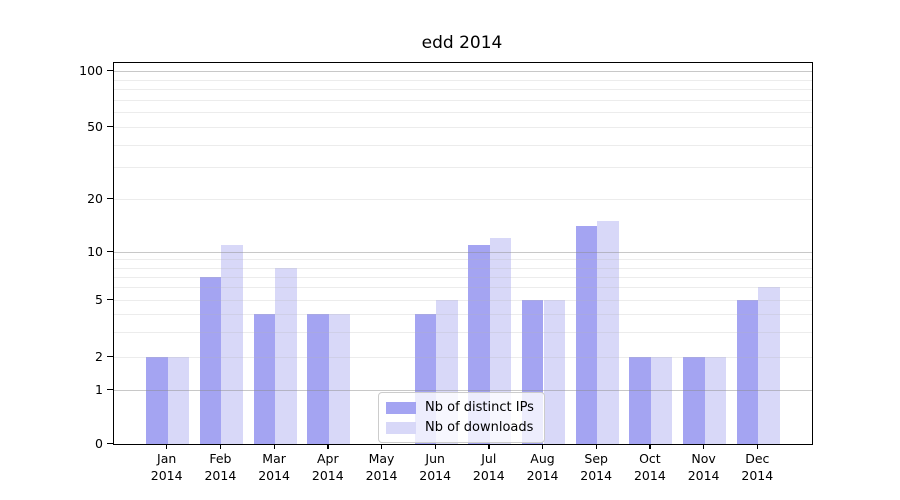  Describe the element at coordinates (435, 458) in the screenshot. I see `x-tick-month: Jun` at that location.